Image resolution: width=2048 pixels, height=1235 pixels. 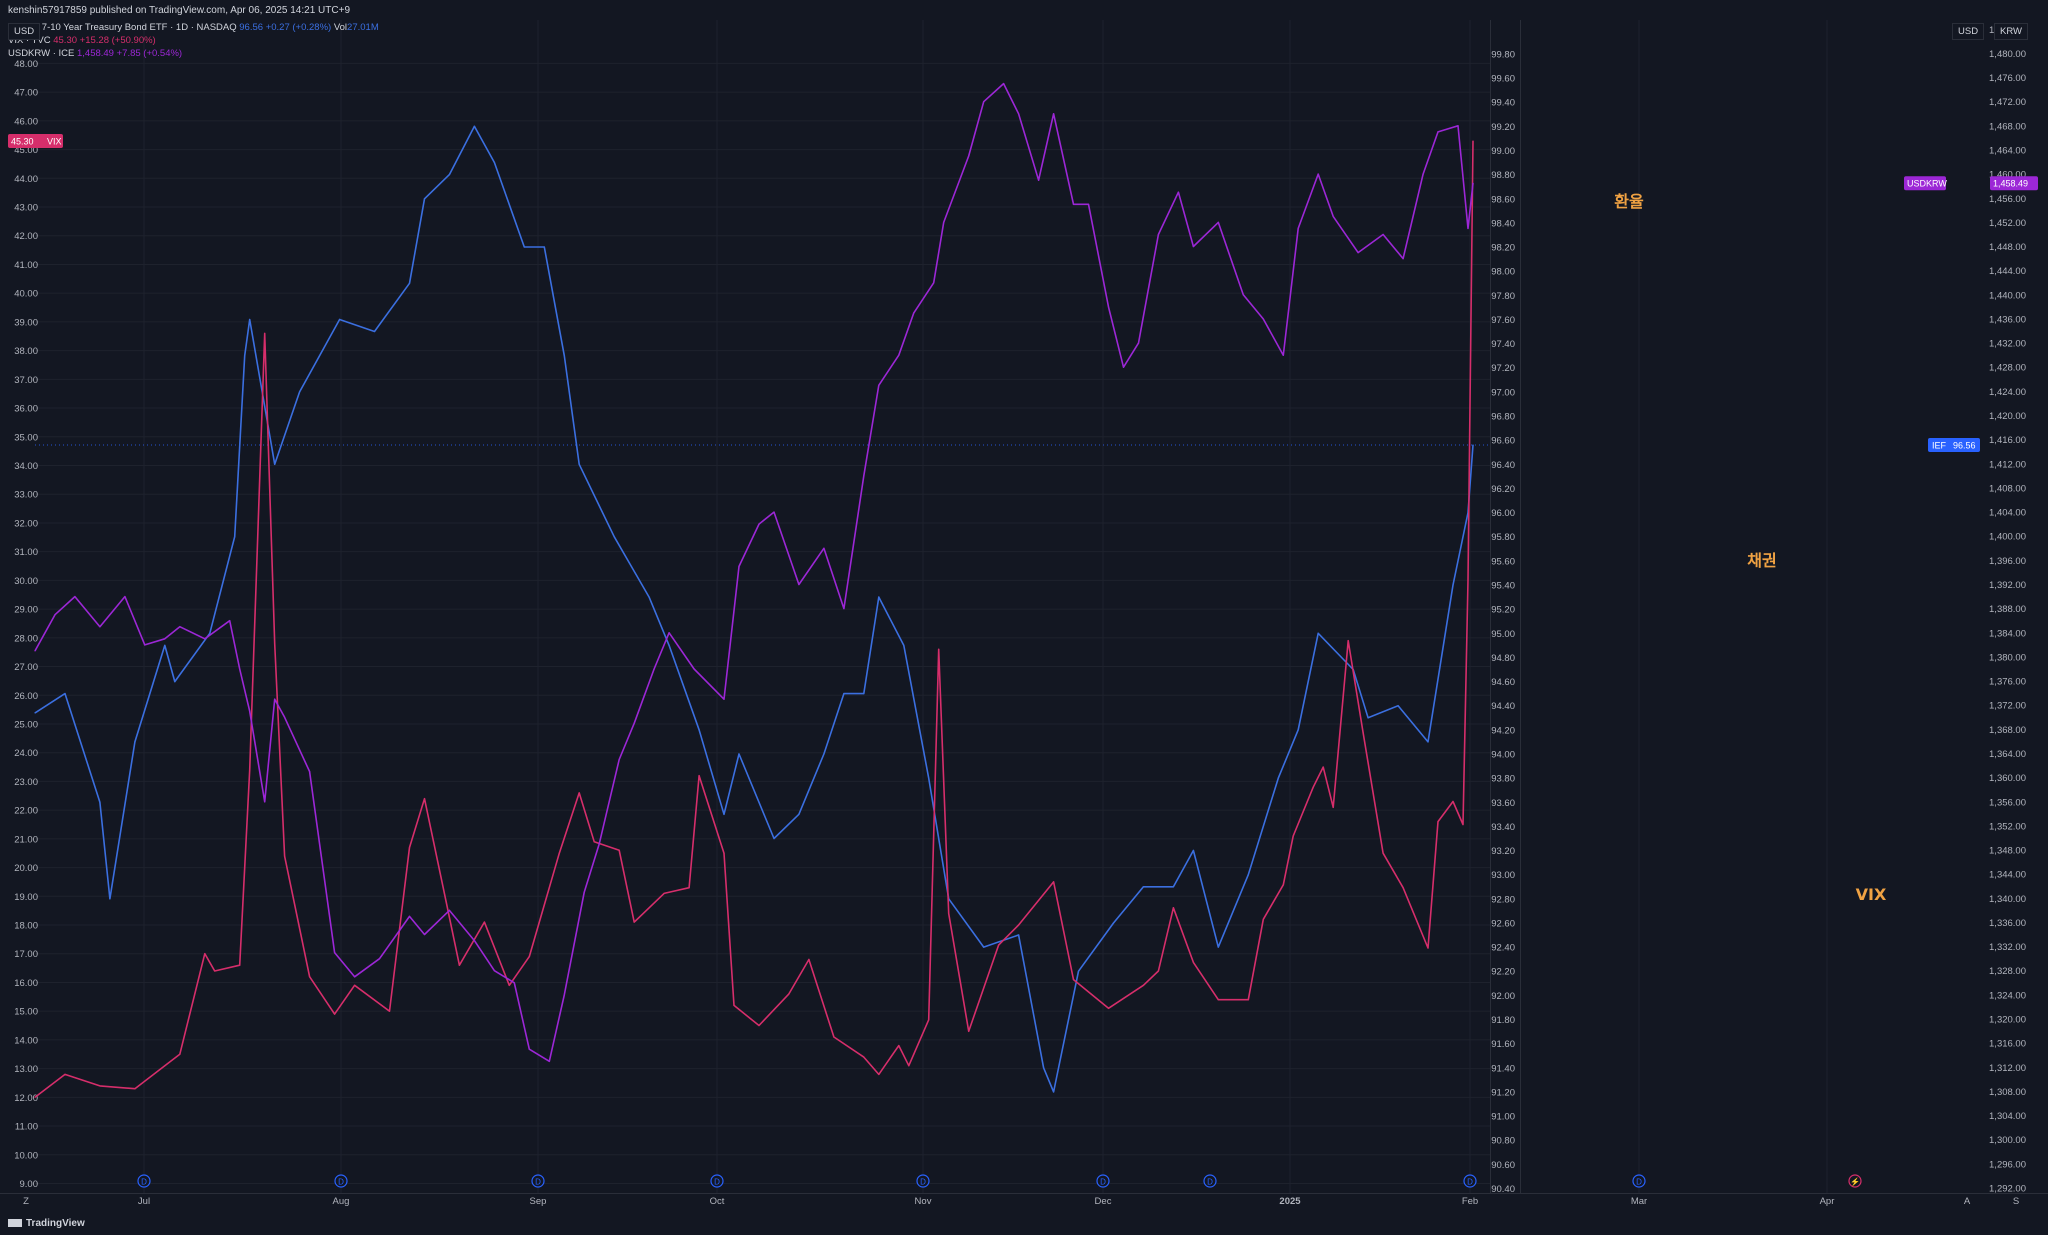 I want to click on y-tick-label-vix: 10.00, so click(x=26, y=1155).